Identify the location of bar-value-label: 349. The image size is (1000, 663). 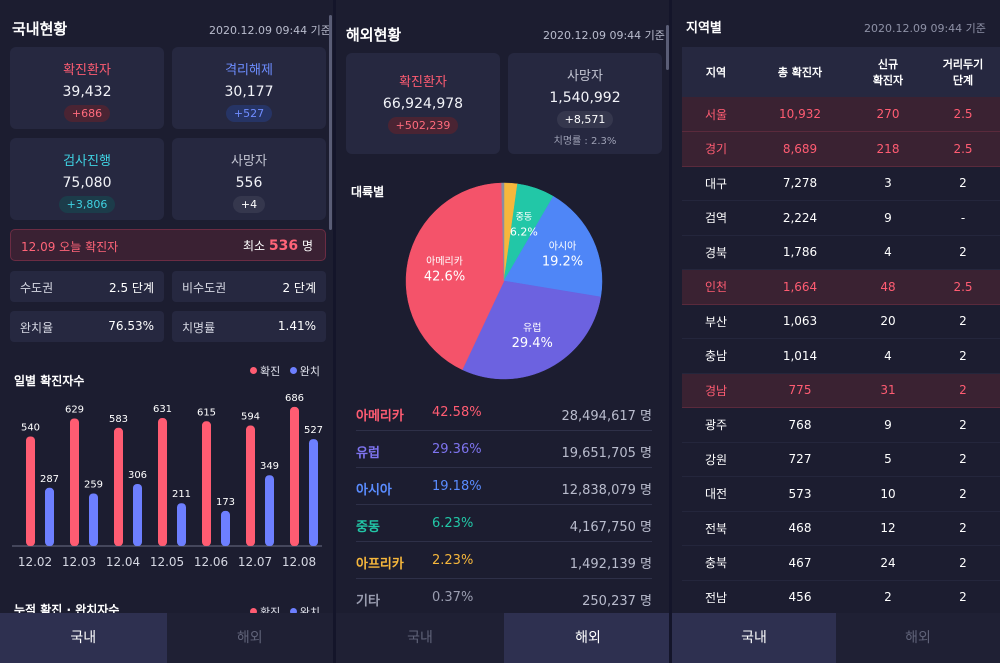
(269, 466).